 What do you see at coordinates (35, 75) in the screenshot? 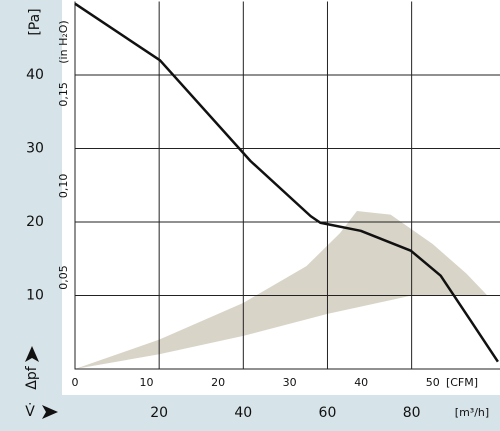
I see `y-tick-label: 40` at bounding box center [35, 75].